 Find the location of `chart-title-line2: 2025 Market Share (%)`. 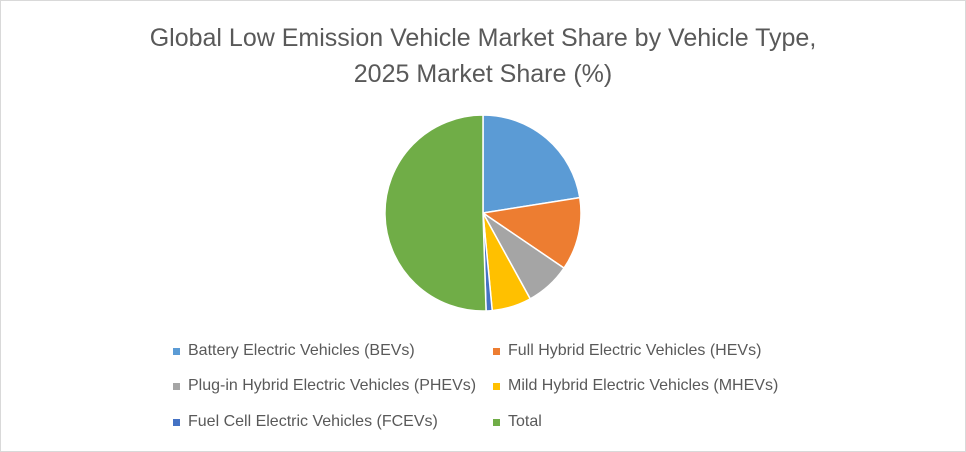

chart-title-line2: 2025 Market Share (%) is located at coordinates (483, 74).